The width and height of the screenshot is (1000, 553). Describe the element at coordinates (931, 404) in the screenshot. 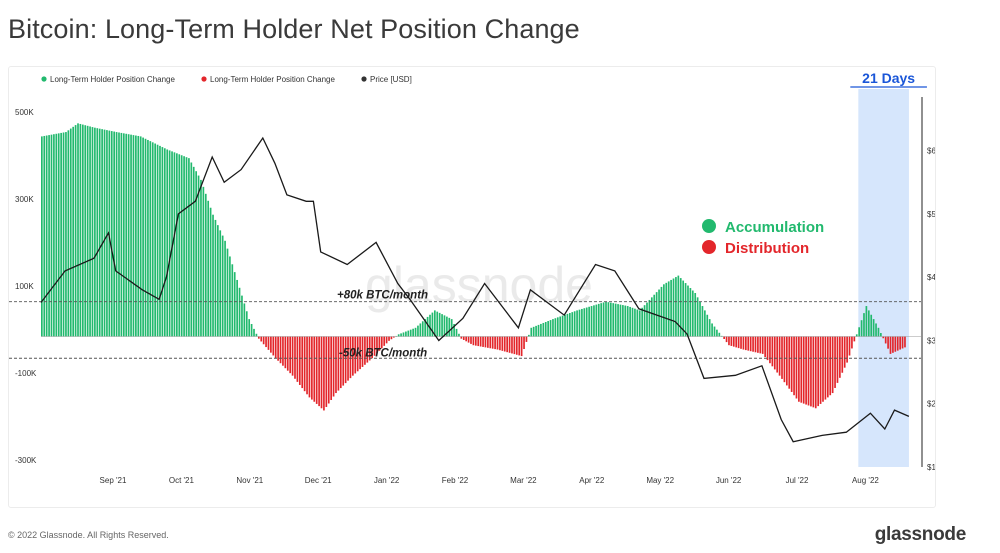

I see `y-right-tick-label: $25k` at that location.